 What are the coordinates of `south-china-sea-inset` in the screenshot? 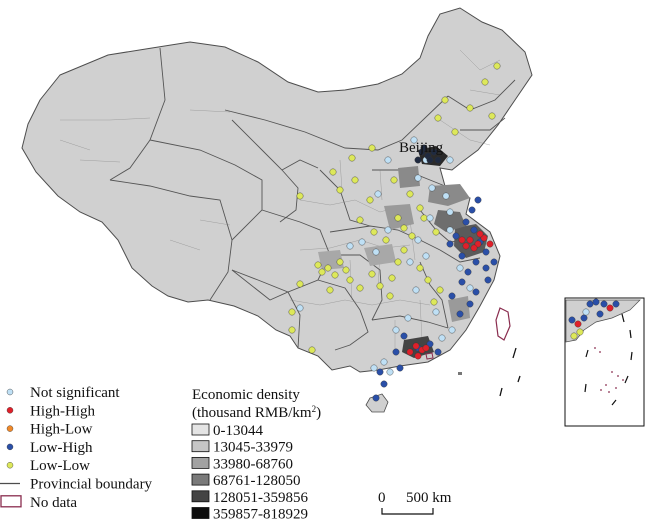 It's located at (604, 362).